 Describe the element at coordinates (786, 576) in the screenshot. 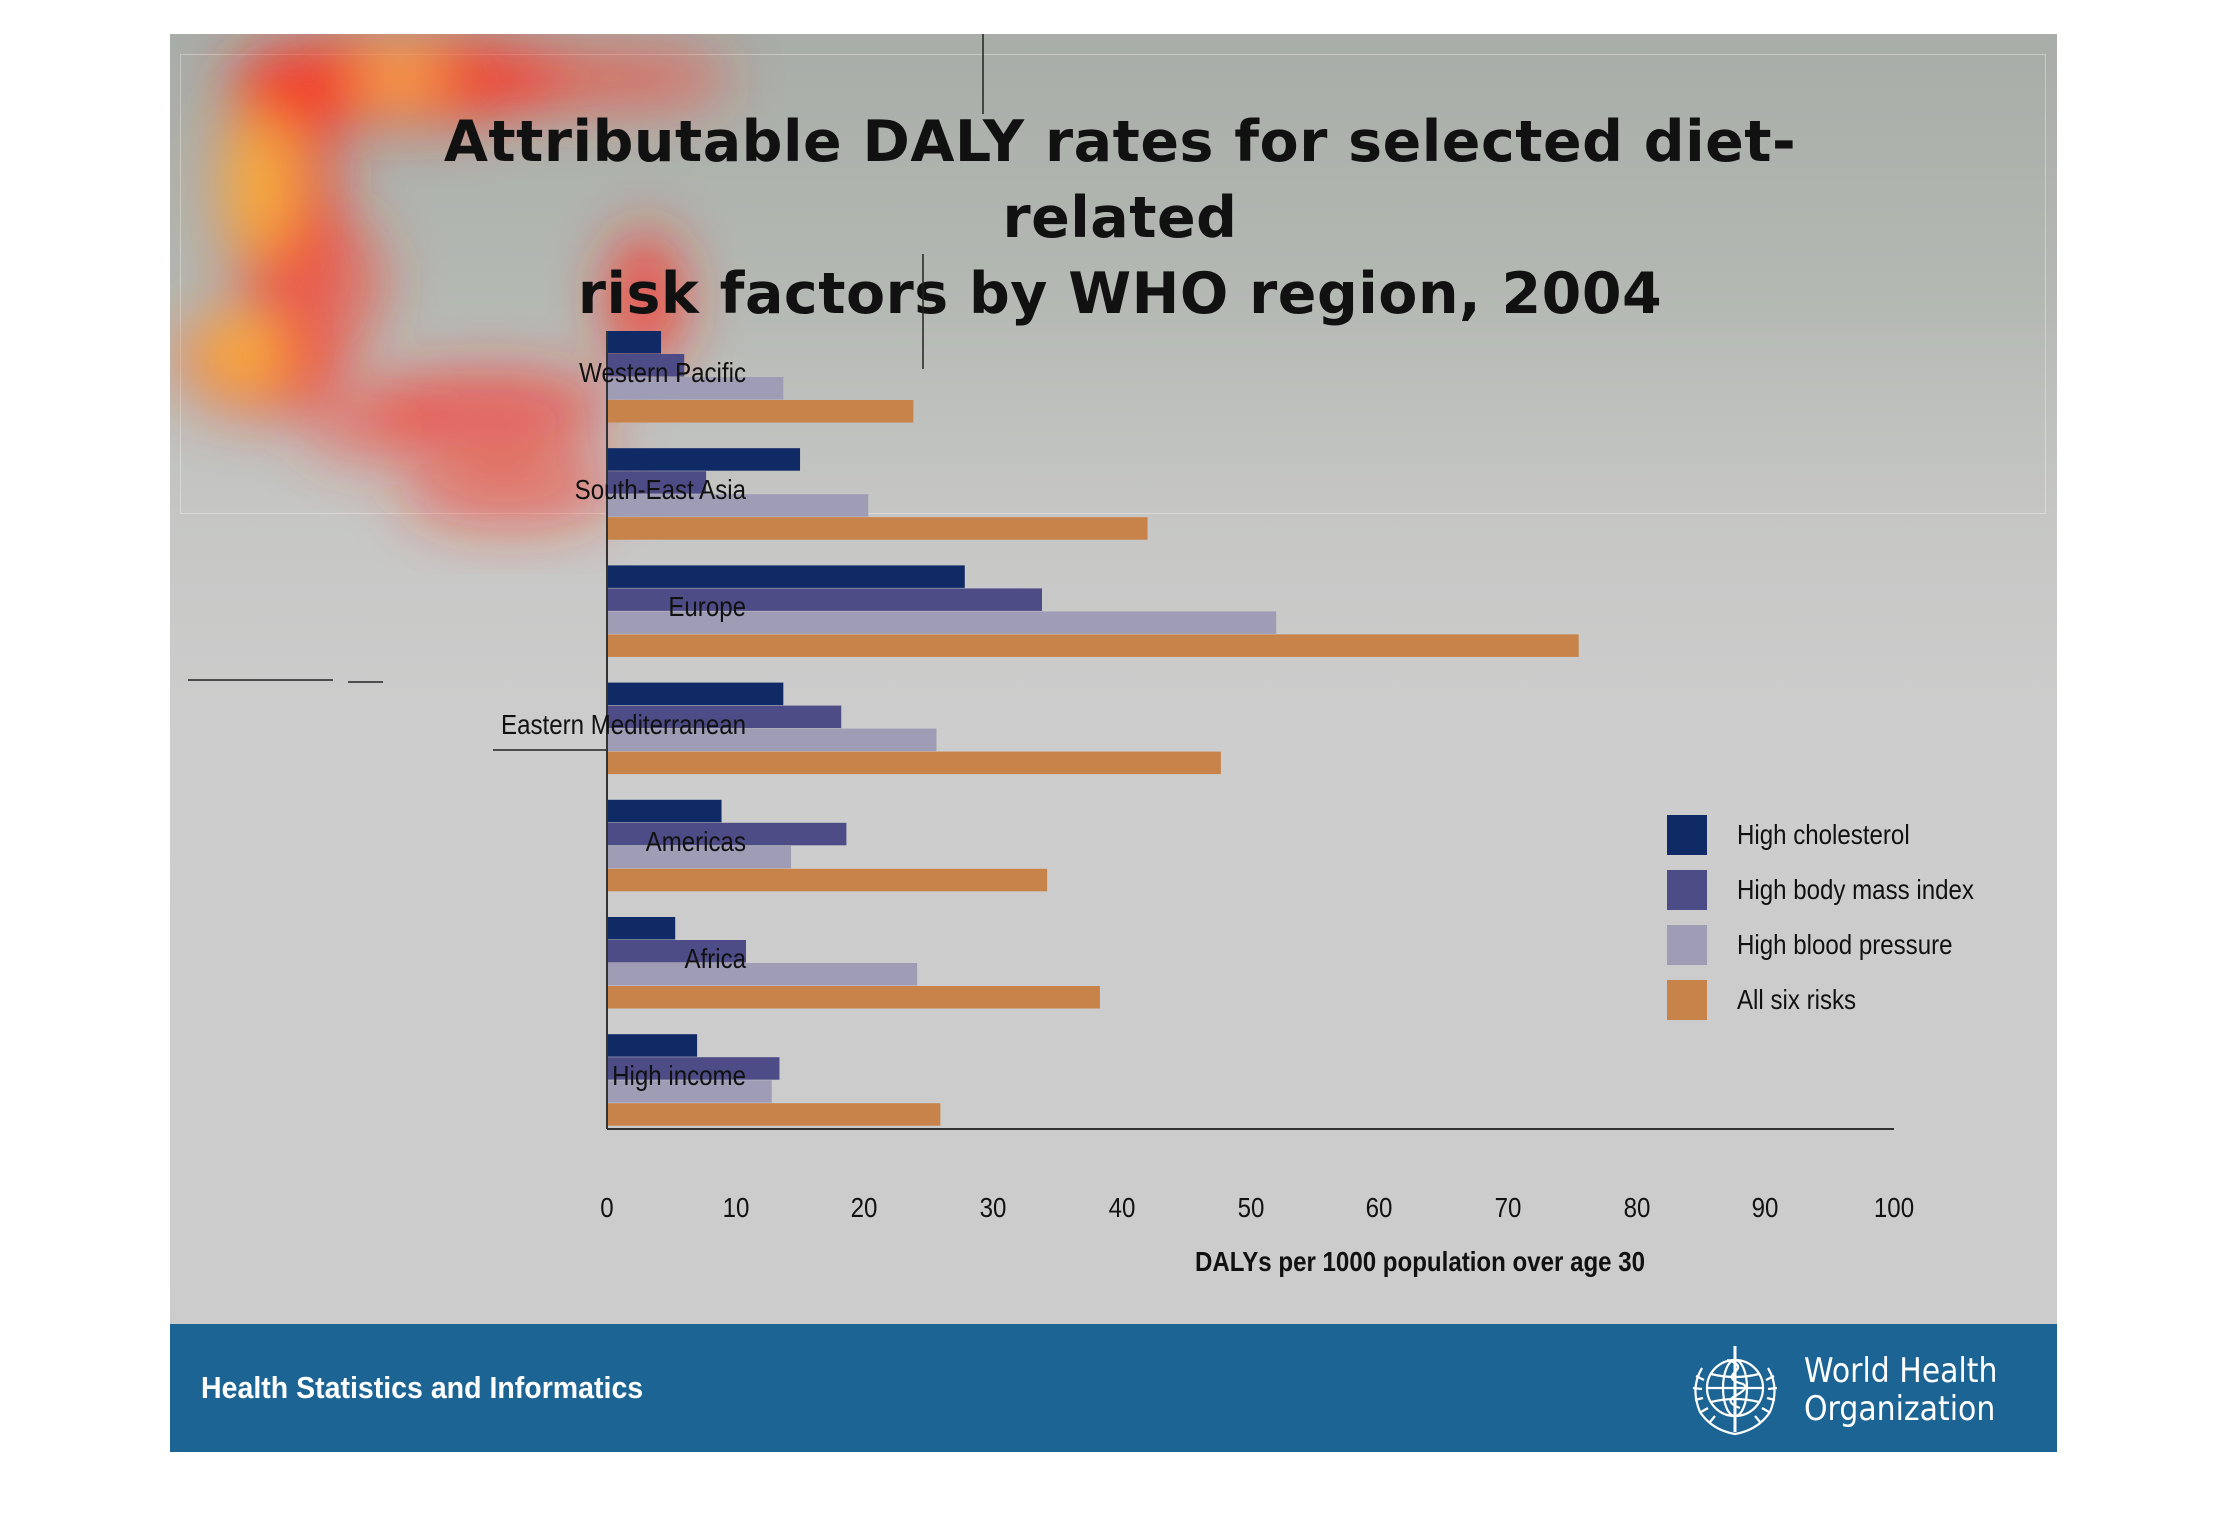

I see `bar-europe-high-cholesterol` at that location.